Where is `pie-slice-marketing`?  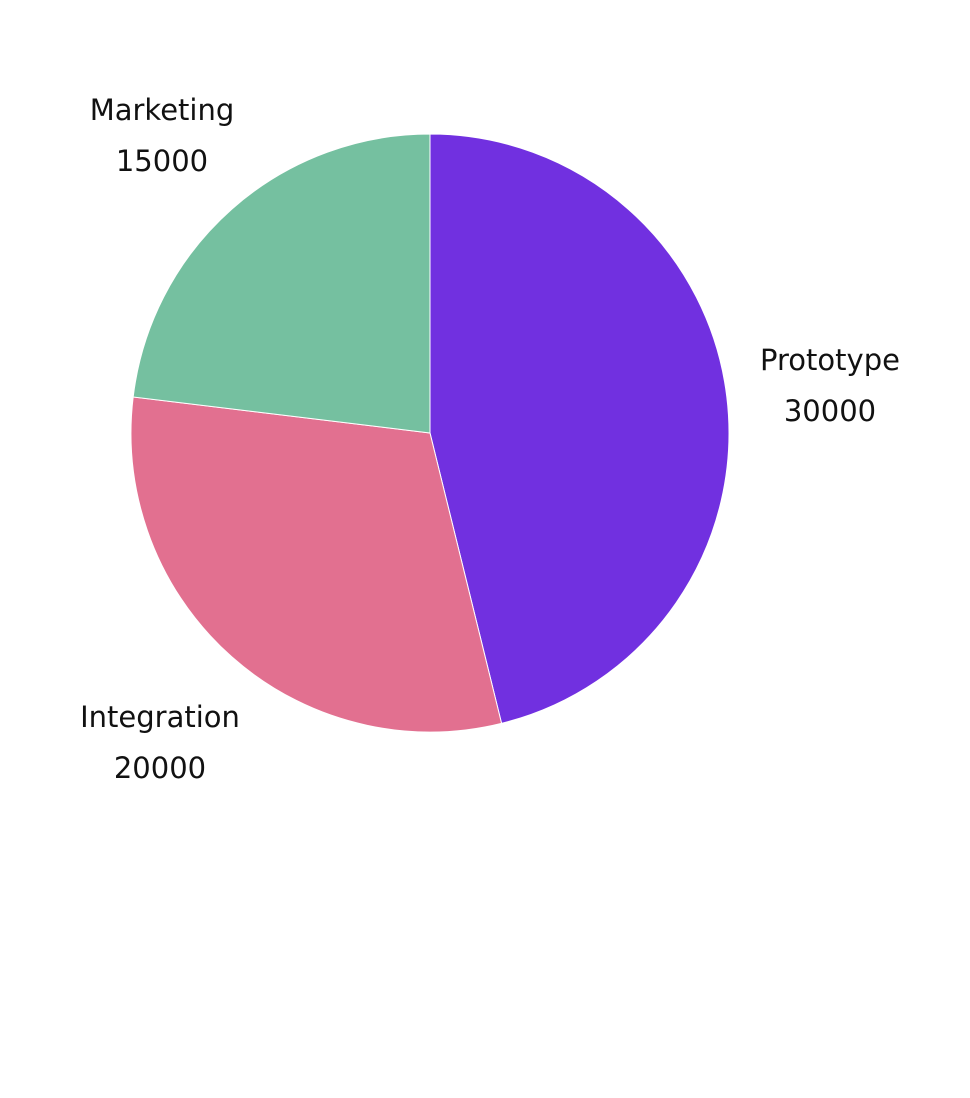
pie-slice-marketing is located at coordinates (281, 283).